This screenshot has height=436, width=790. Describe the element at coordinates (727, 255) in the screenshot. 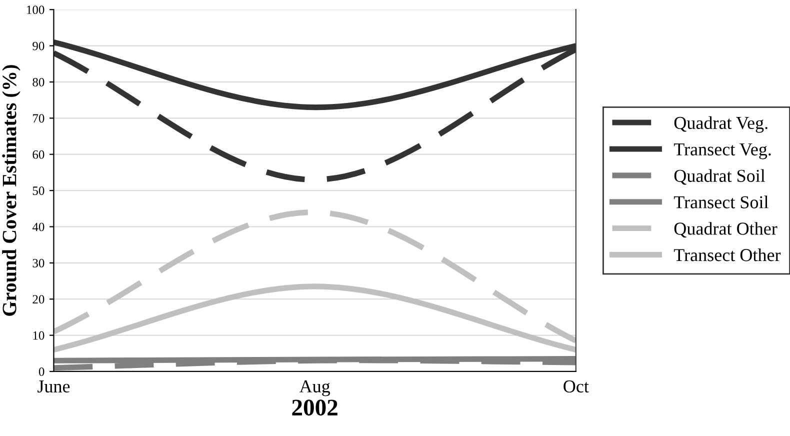

I see `legend-label: Transect Other` at that location.